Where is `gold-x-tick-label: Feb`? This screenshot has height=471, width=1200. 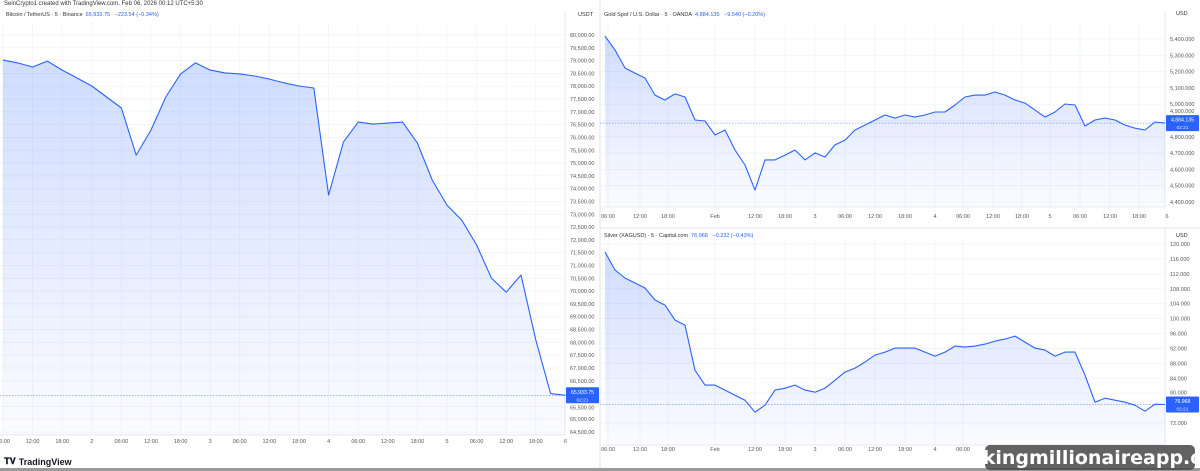 gold-x-tick-label: Feb is located at coordinates (714, 217).